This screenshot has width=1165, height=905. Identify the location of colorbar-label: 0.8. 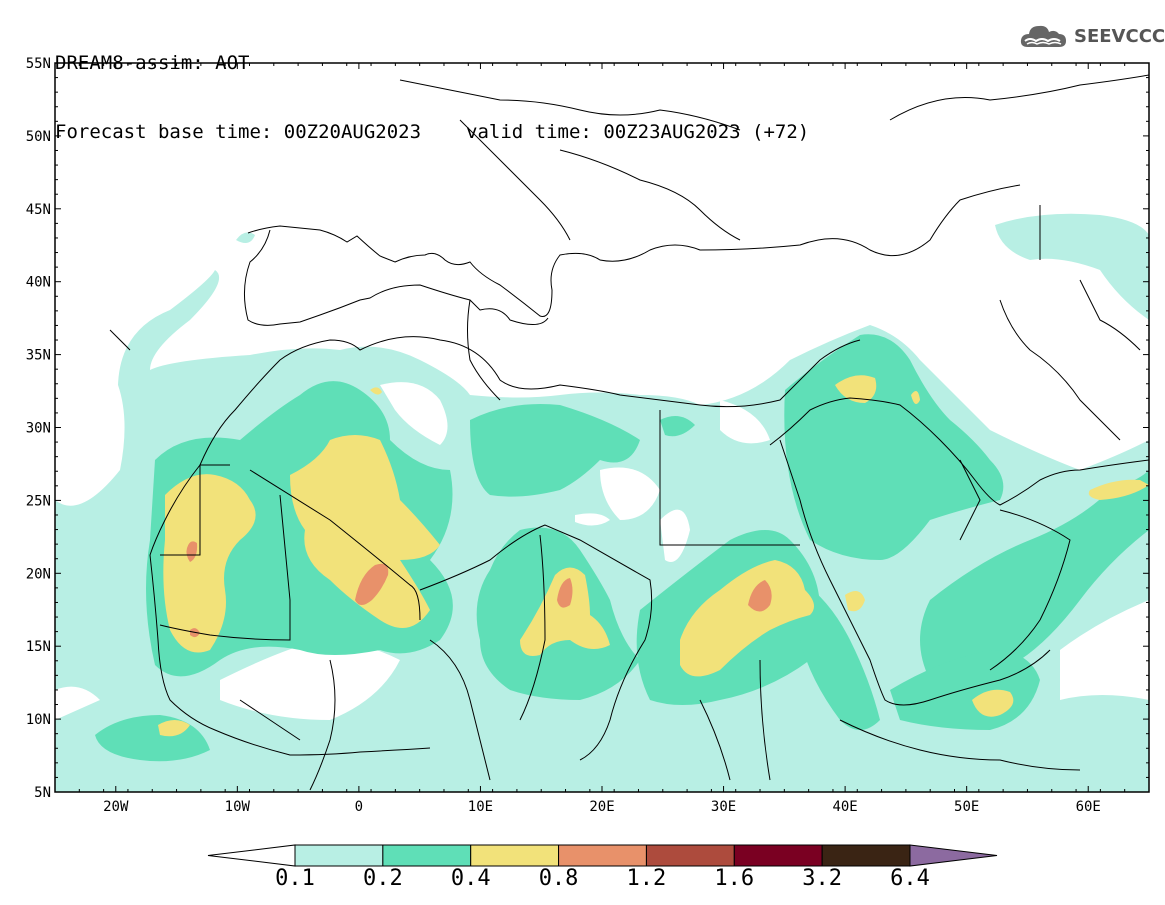
(558, 878).